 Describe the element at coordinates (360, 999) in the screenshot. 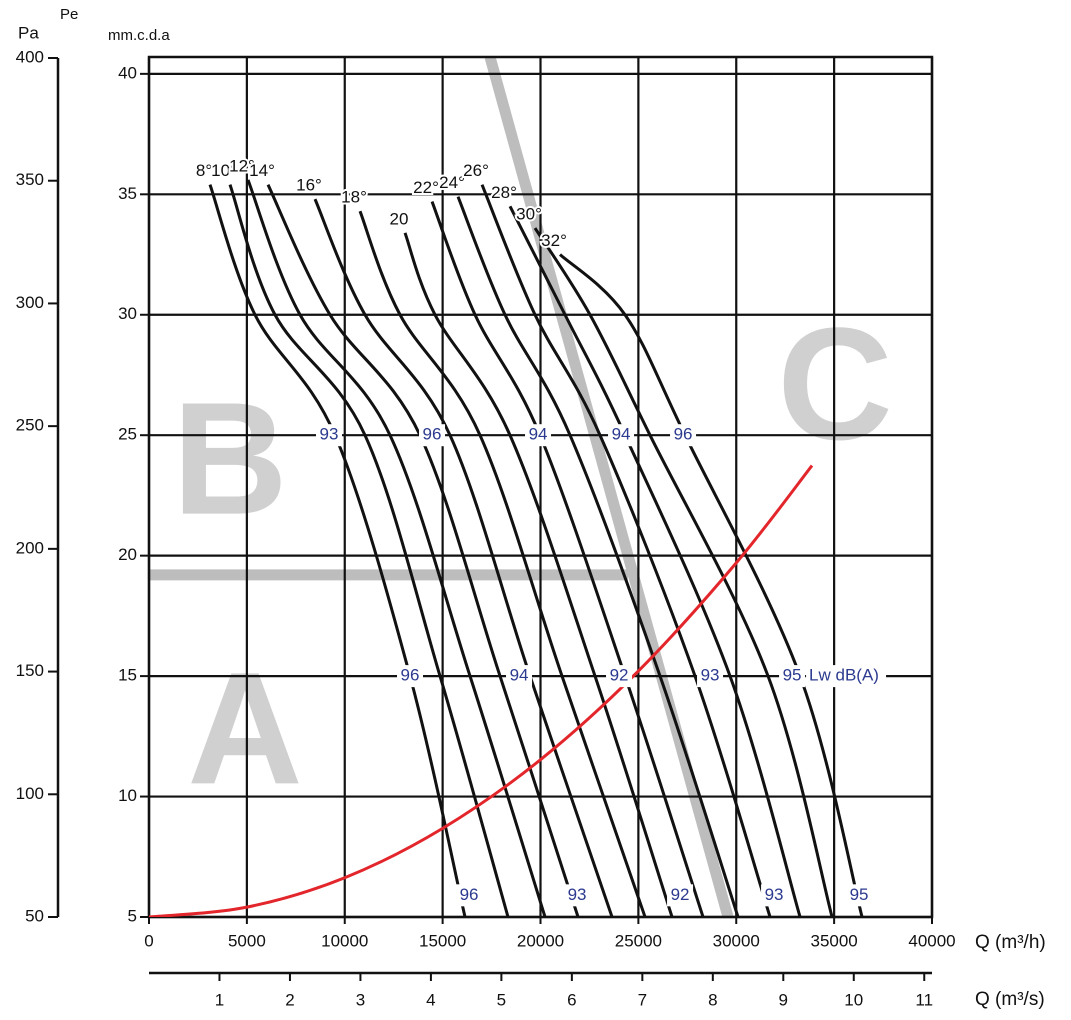

I see `x2-tick-label: 3` at that location.